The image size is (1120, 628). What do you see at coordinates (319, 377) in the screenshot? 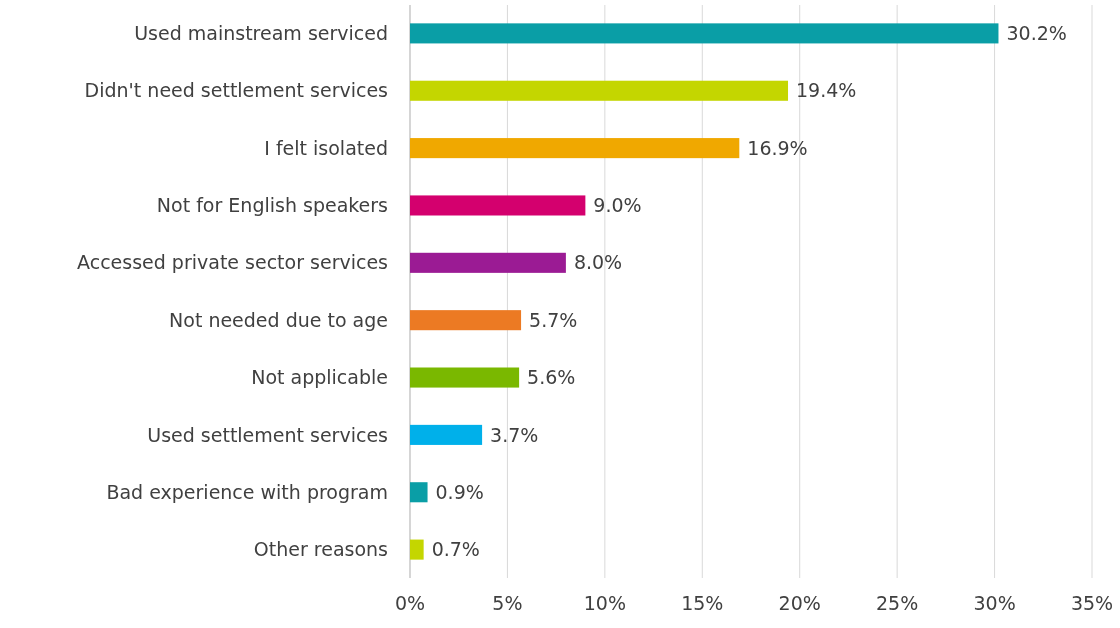
I see `y-tick-label: Not applicable` at bounding box center [319, 377].